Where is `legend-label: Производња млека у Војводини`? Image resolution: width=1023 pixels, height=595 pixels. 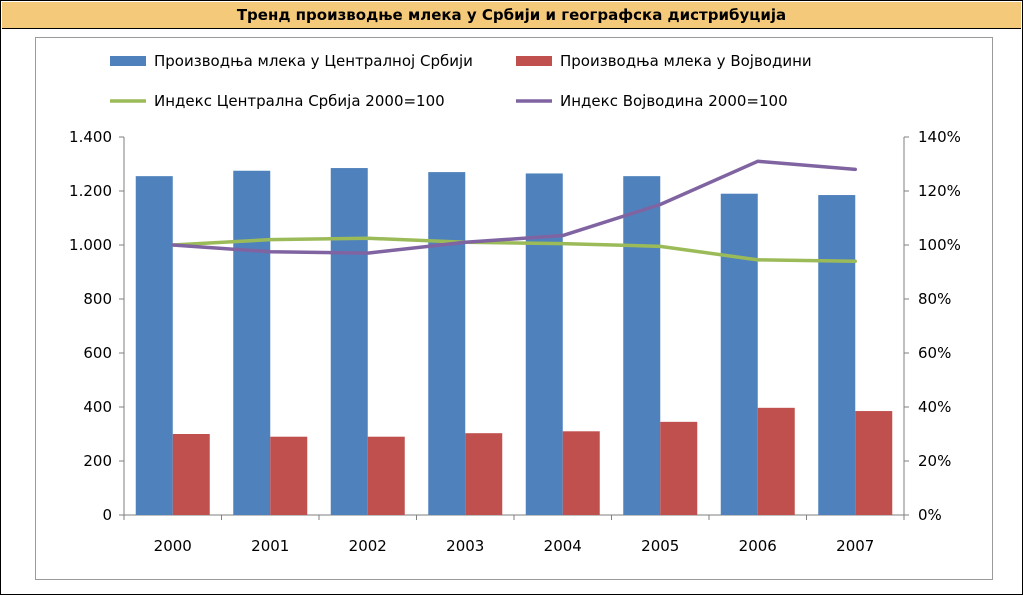 legend-label: Производња млека у Војводини is located at coordinates (686, 61).